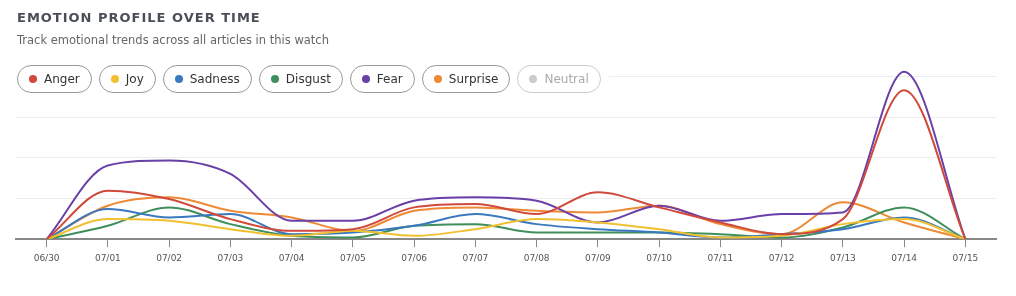 Image resolution: width=1016 pixels, height=296 pixels. Describe the element at coordinates (107, 257) in the screenshot. I see `x-tick-label: 07/01` at that location.